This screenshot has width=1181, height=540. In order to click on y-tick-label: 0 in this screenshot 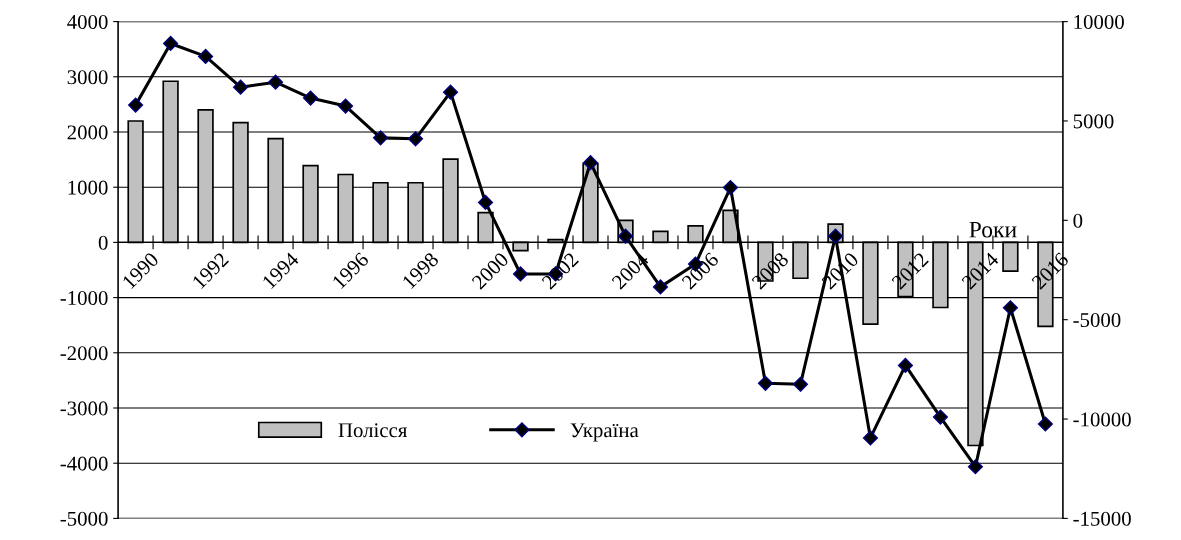, I will do `click(103, 242)`.